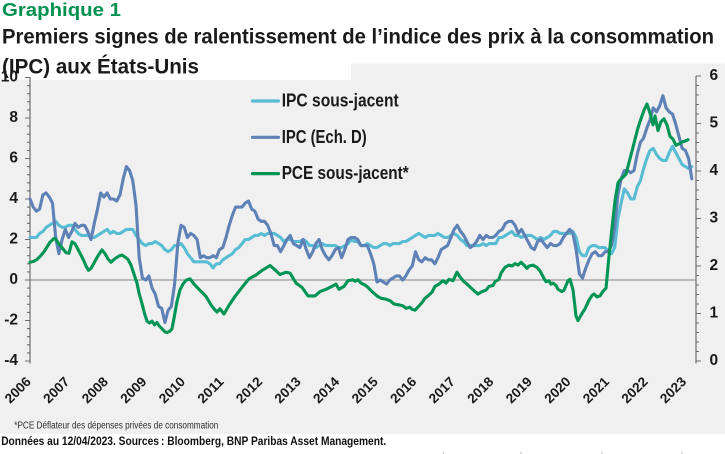  What do you see at coordinates (11, 319) in the screenshot?
I see `svg-text: -2` at bounding box center [11, 319].